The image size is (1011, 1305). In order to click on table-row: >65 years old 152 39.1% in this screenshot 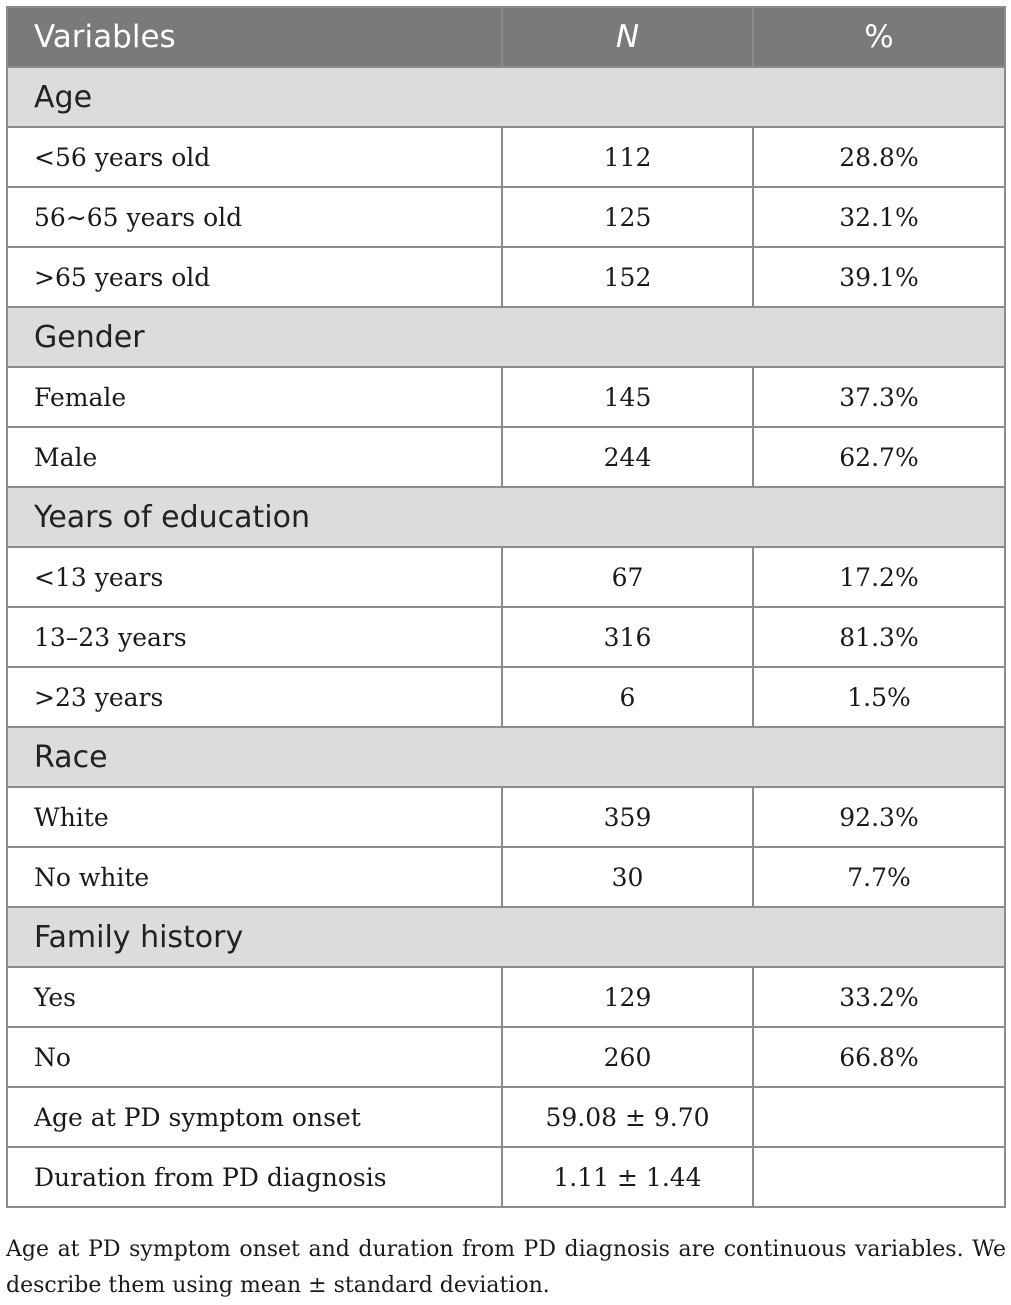, I will do `click(506, 277)`.